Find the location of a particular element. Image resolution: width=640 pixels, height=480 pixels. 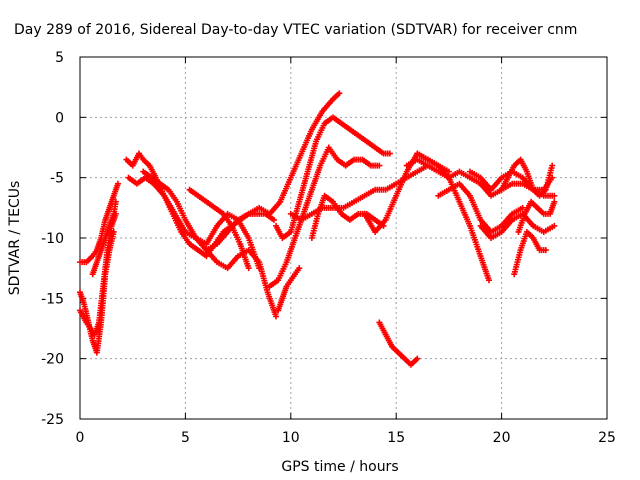

series-s10 is located at coordinates (333, 177).